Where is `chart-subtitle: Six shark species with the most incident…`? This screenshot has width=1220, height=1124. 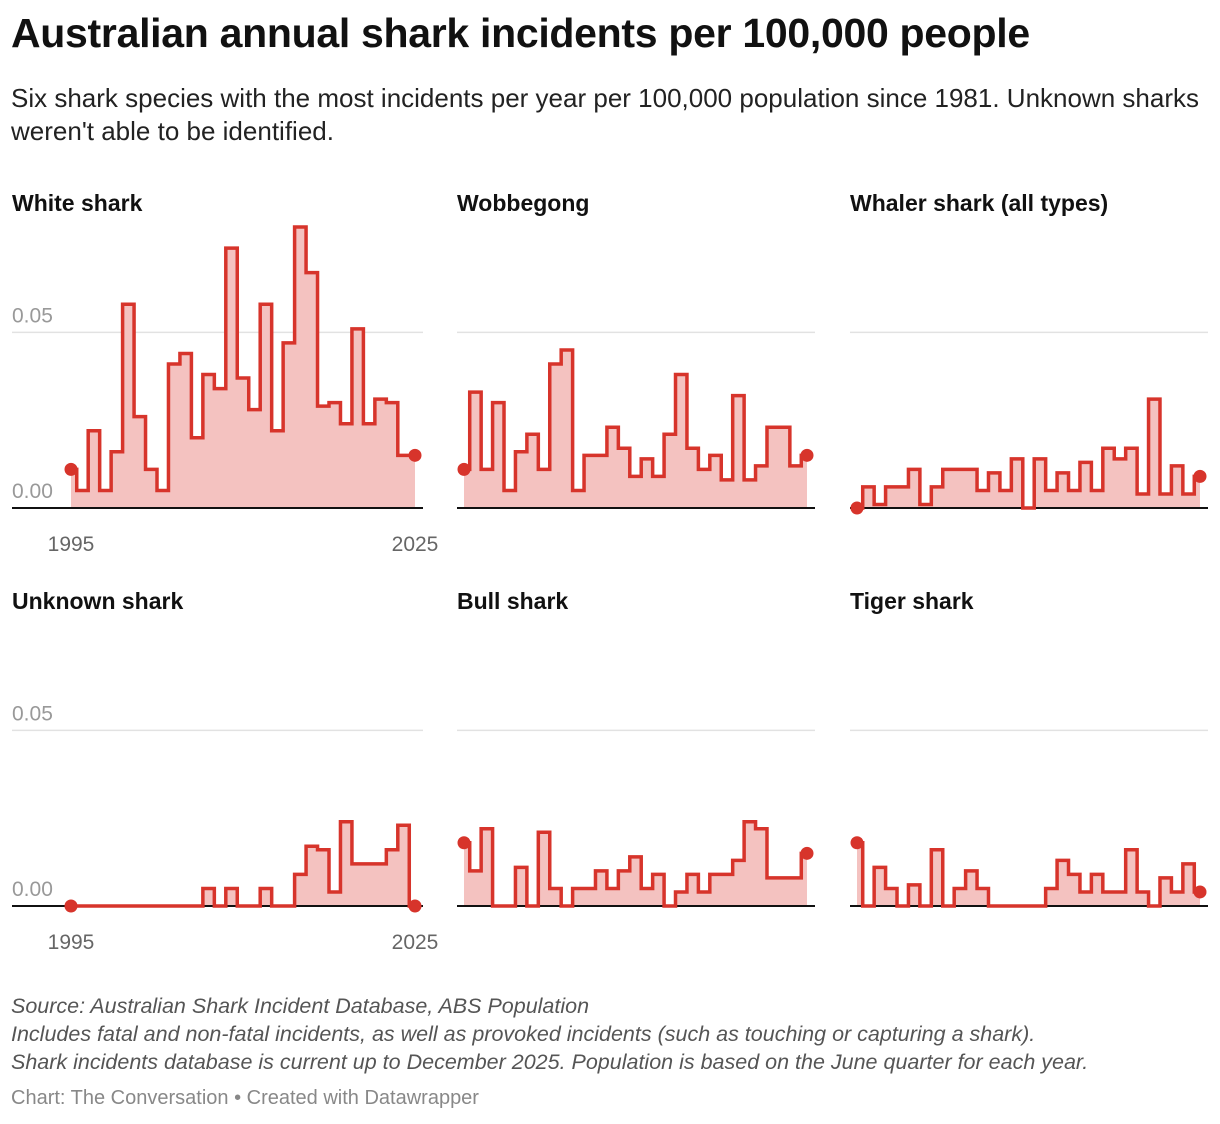
chart-subtitle: Six shark species with the most incident… is located at coordinates (605, 114).